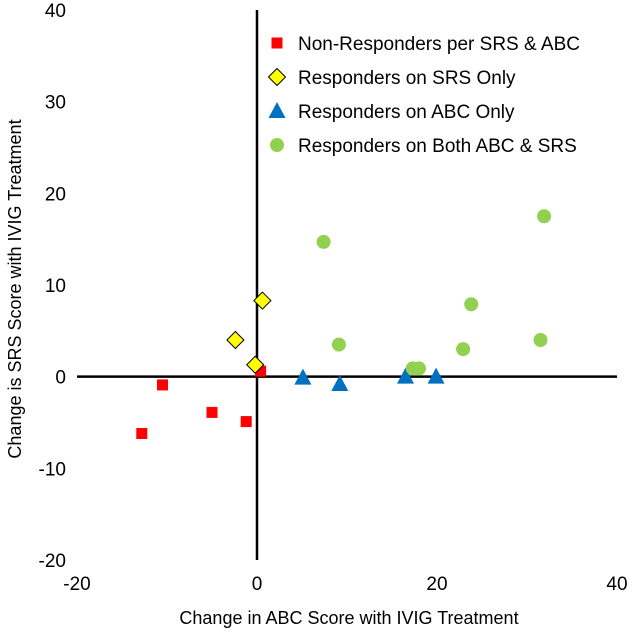 This screenshot has height=632, width=633. I want to click on legend-label: Responders on SRS Only, so click(407, 78).